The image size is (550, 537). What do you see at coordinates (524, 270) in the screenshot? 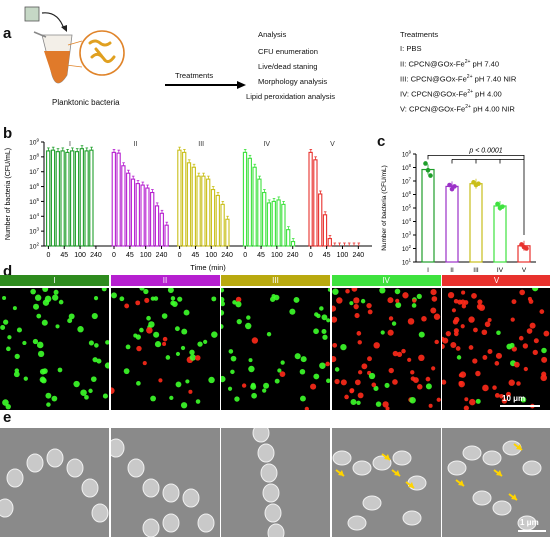
I see `x-tick-label: V` at bounding box center [524, 270].